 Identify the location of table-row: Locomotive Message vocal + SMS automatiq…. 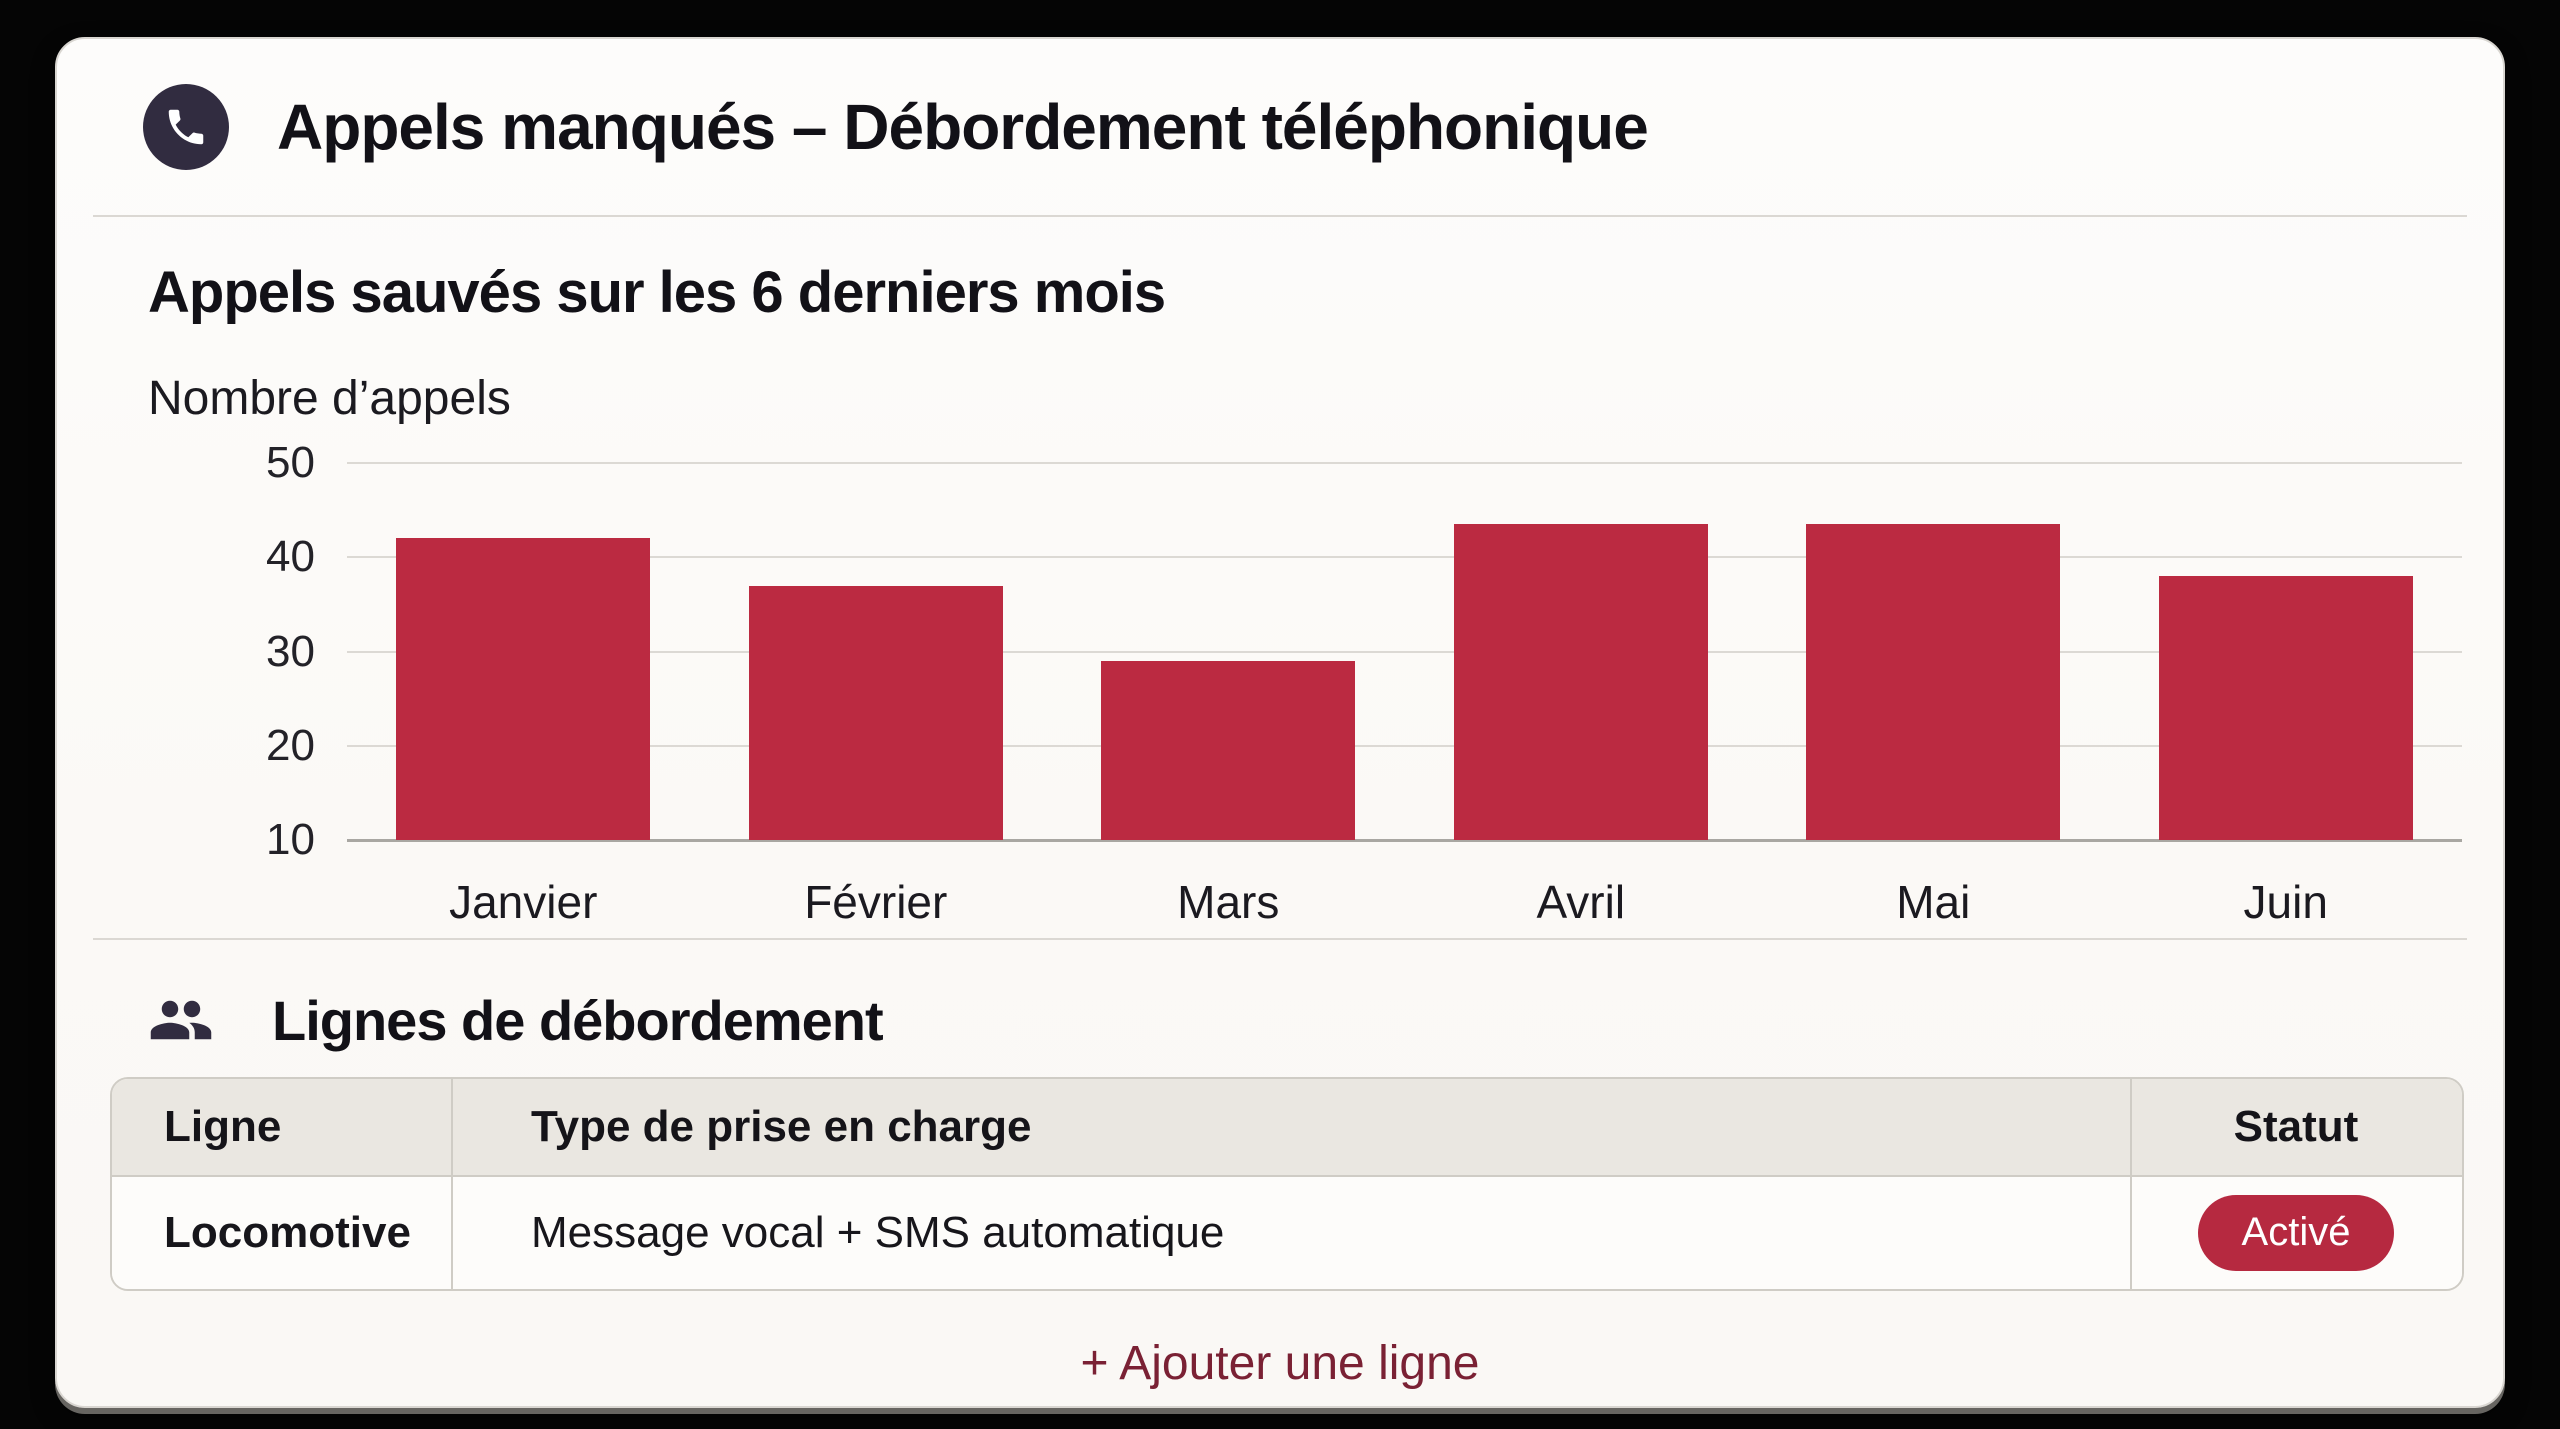
(1287, 1233).